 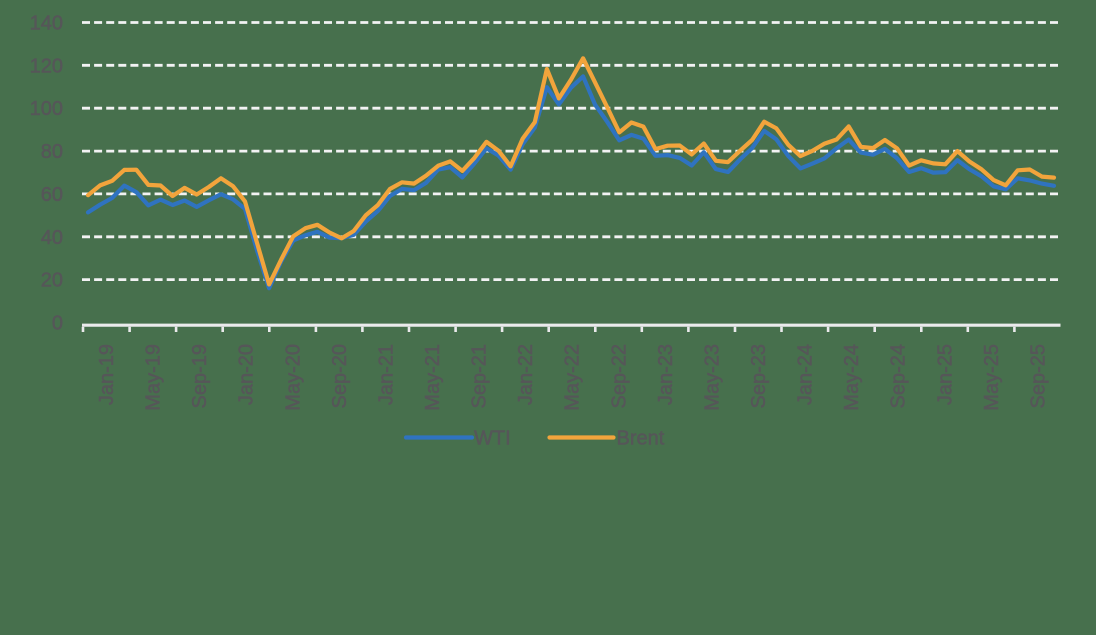 I want to click on svg-text: May-24, so click(x=852, y=377).